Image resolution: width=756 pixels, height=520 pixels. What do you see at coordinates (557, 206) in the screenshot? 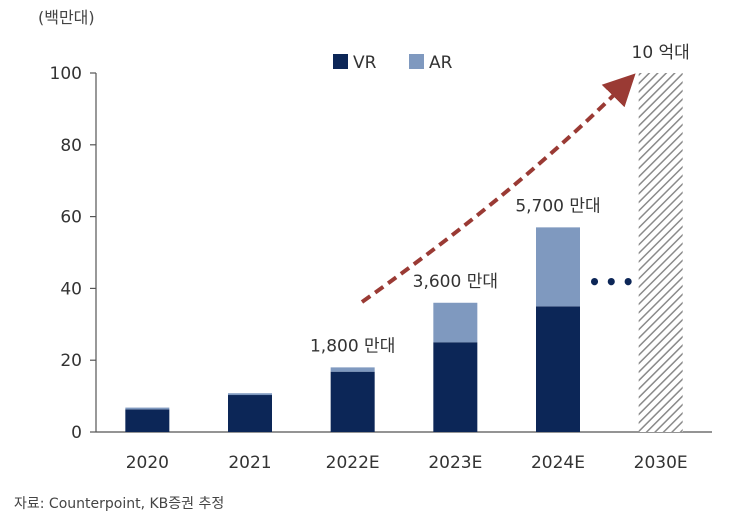
I see `data-label: 5,700 만대` at bounding box center [557, 206].